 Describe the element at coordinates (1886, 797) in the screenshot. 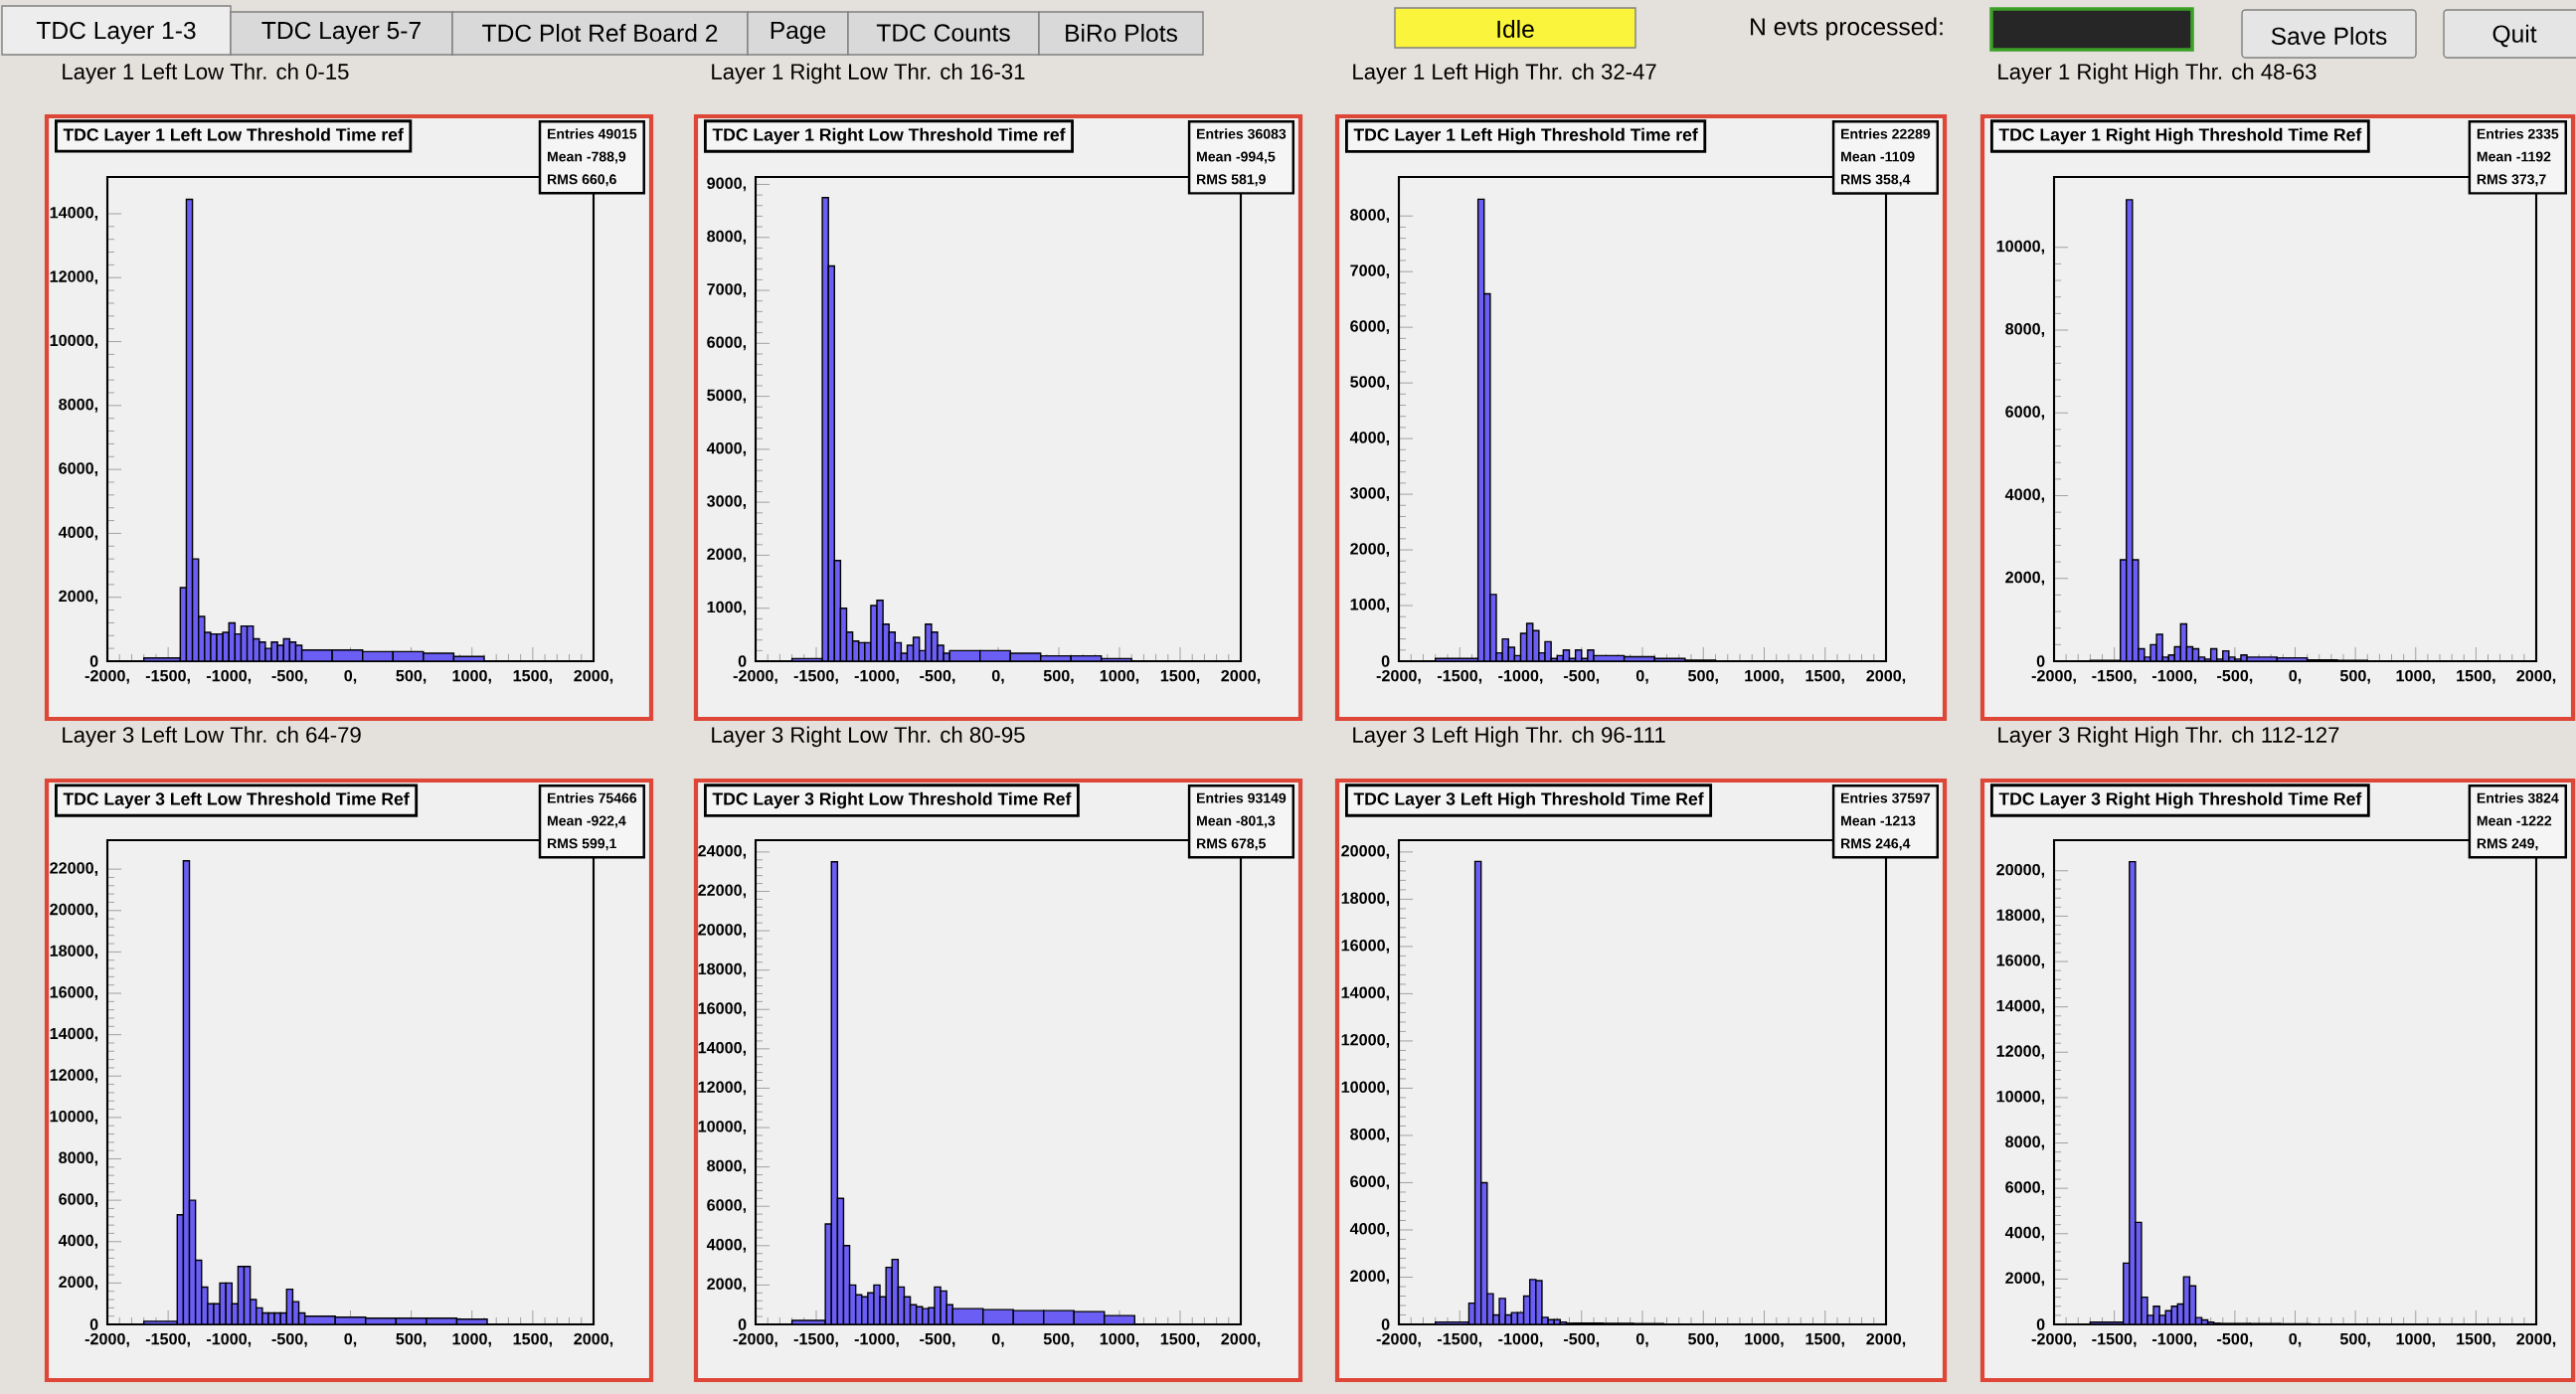

I see `text: Entries 37597` at that location.